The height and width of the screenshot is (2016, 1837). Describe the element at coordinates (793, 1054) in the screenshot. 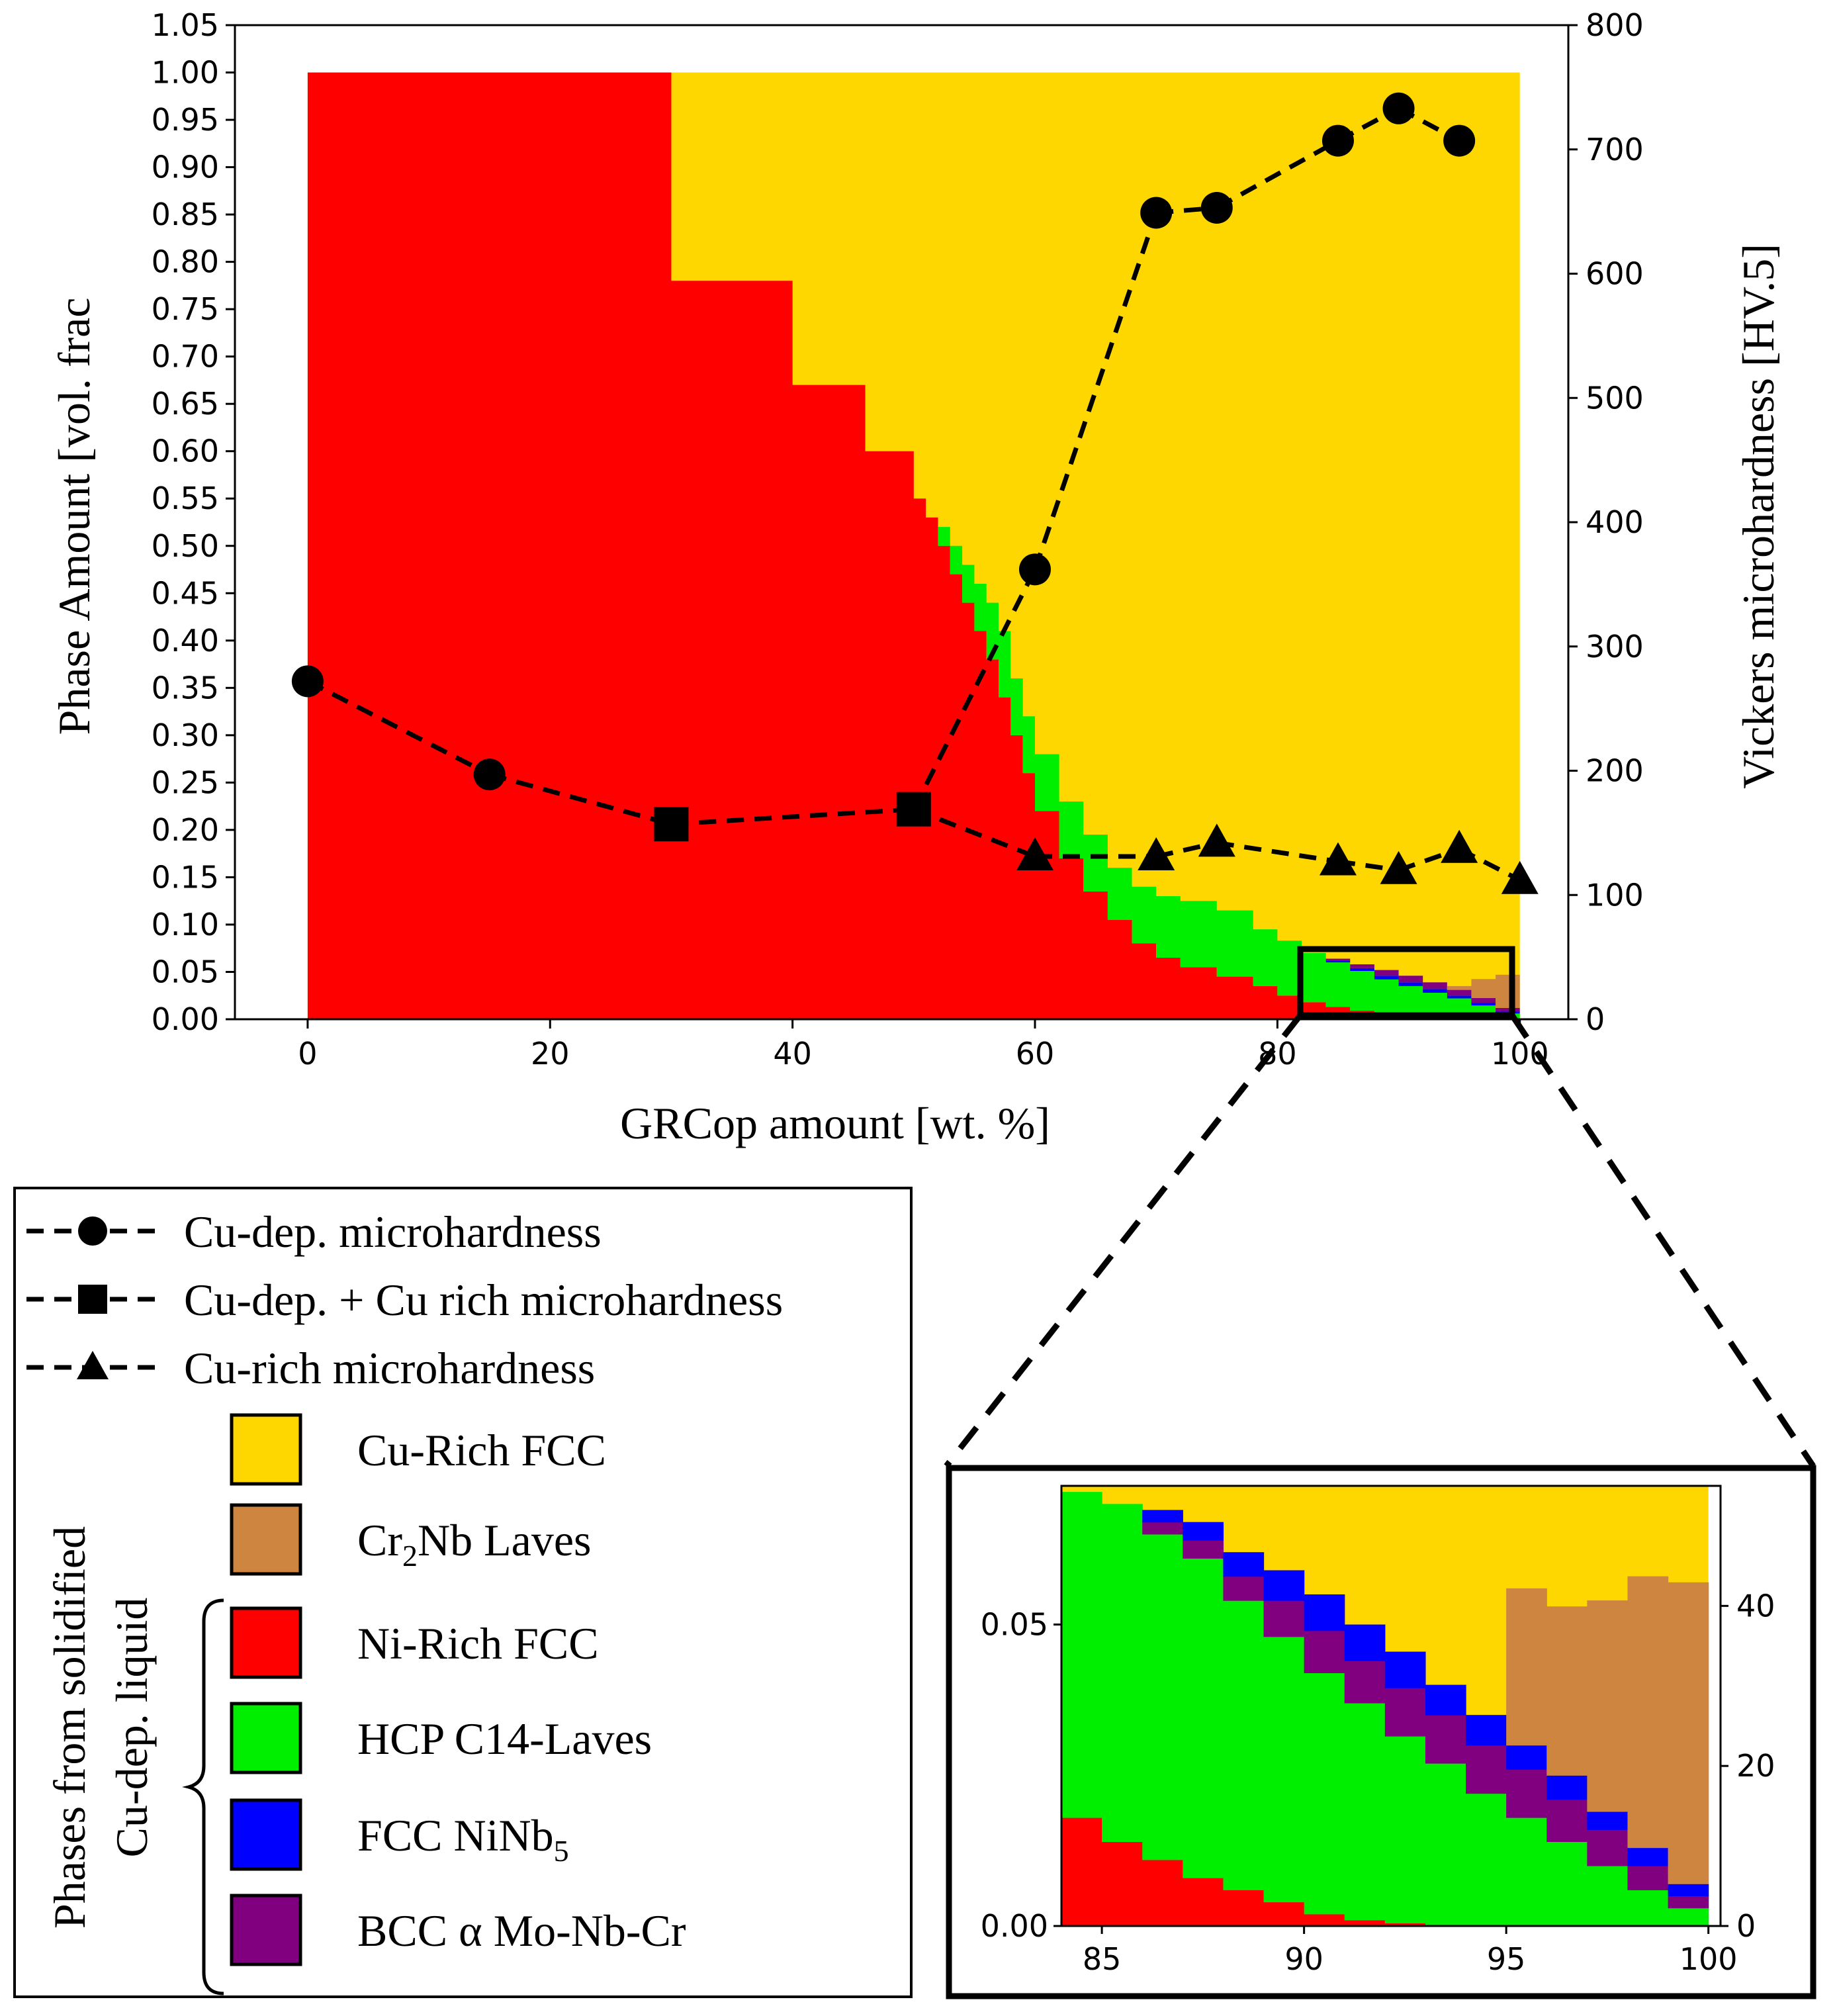

I see `x-tick-label: 40` at that location.